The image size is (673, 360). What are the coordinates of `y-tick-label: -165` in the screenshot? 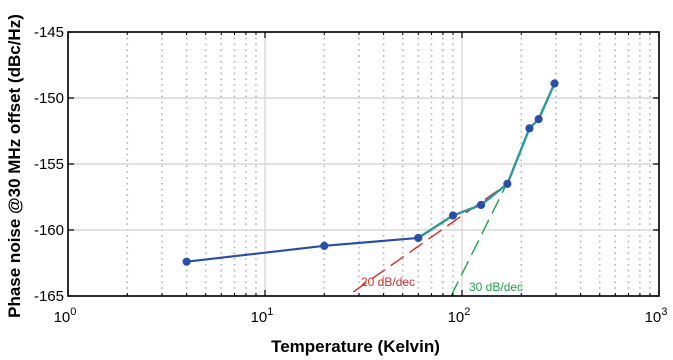 It's located at (49, 296).